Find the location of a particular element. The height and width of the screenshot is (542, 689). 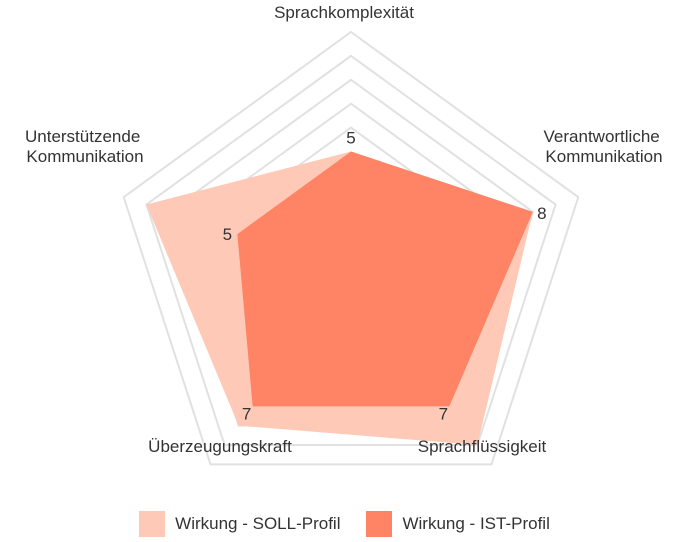

data-label-ist-4: 5 is located at coordinates (227, 234).